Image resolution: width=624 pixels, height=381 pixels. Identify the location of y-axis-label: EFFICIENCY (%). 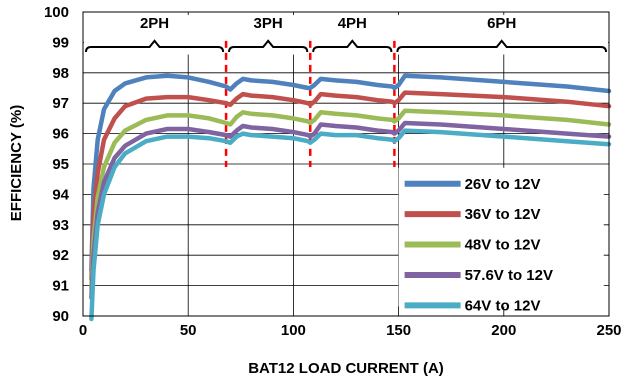
(16, 163).